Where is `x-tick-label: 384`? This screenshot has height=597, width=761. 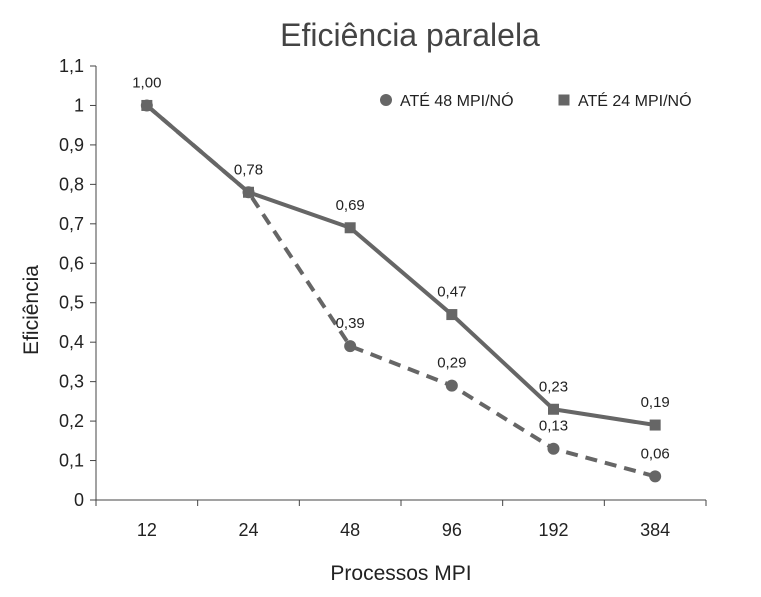 x-tick-label: 384 is located at coordinates (655, 530).